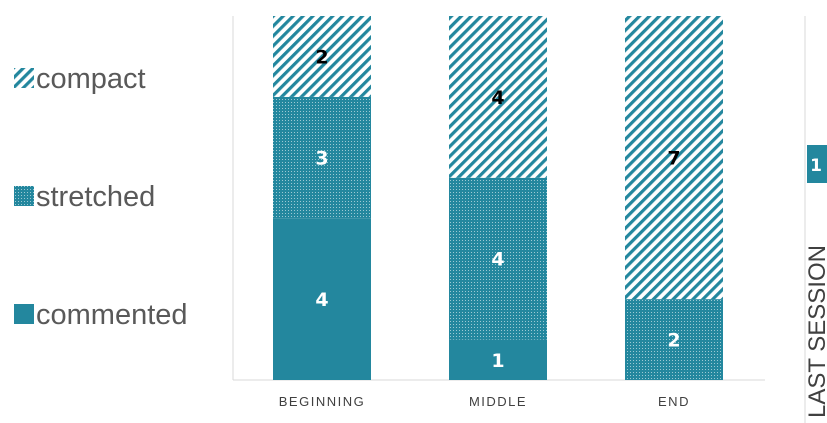 The height and width of the screenshot is (423, 827). I want to click on data-label-compact-middle: 4, so click(497, 98).